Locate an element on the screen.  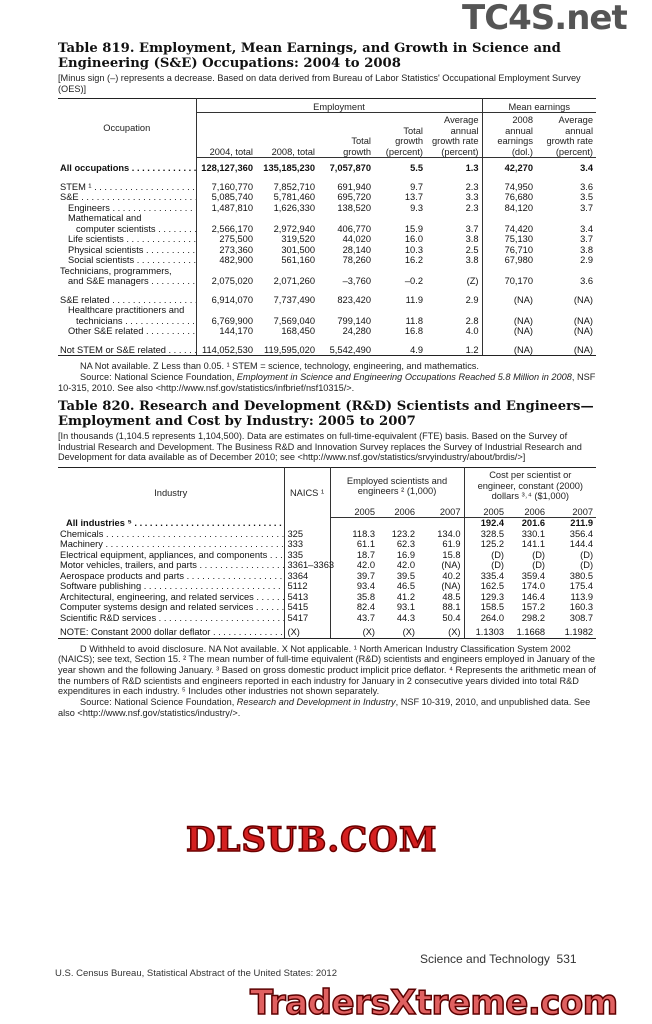
source-prefix: Source: National Science Foundation, is located at coordinates (158, 702).